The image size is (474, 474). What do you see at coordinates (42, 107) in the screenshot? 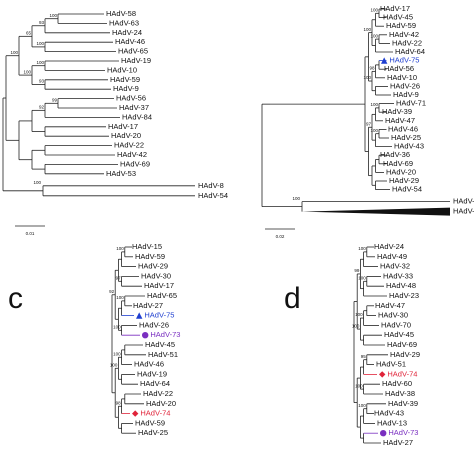
I see `bootstrap-value: 92` at bounding box center [42, 107].